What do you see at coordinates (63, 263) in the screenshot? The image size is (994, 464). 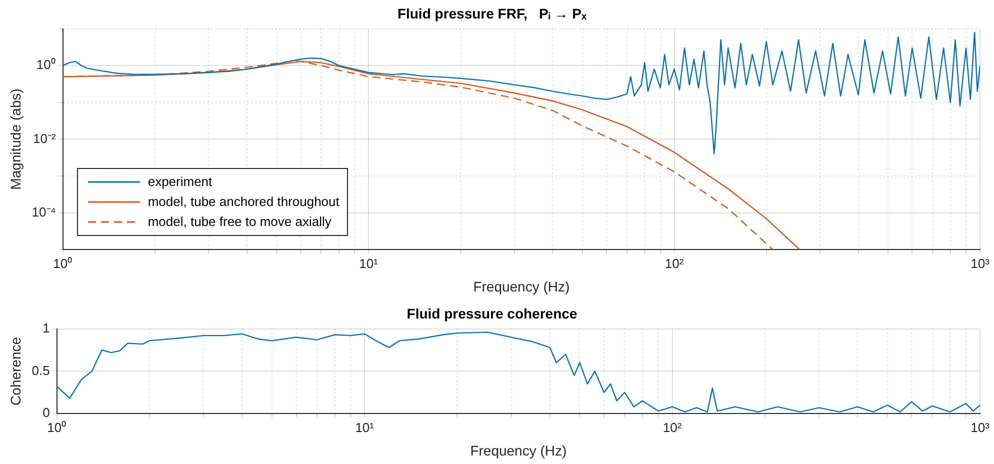 I see `x-tick-label: 10⁰` at bounding box center [63, 263].